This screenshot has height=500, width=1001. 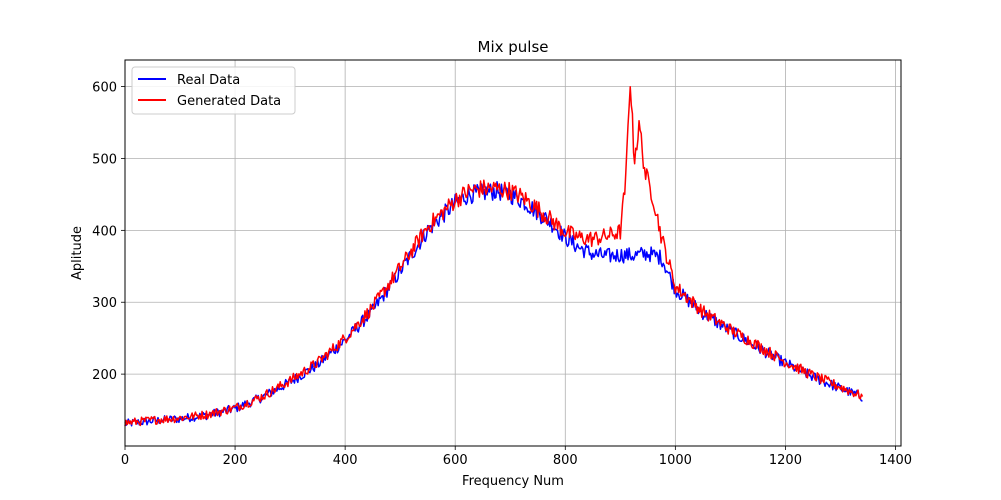 I want to click on x-tick-label: 1400, so click(x=895, y=460).